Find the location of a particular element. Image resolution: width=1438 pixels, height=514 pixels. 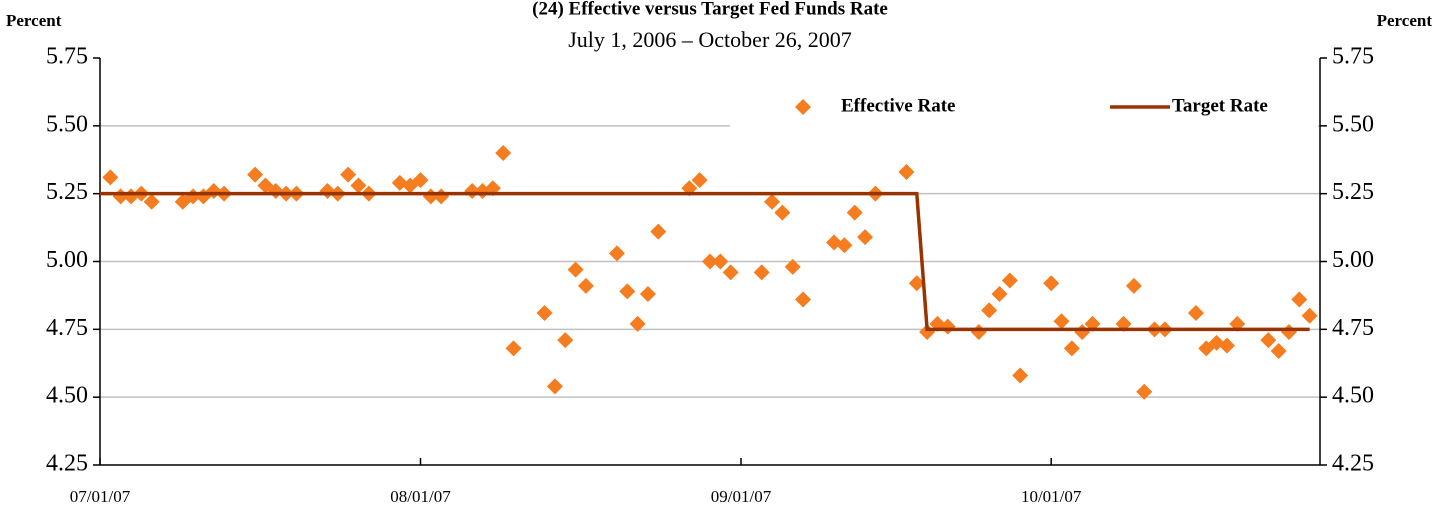

y2-tick-label: 5.25 is located at coordinates (1353, 192).